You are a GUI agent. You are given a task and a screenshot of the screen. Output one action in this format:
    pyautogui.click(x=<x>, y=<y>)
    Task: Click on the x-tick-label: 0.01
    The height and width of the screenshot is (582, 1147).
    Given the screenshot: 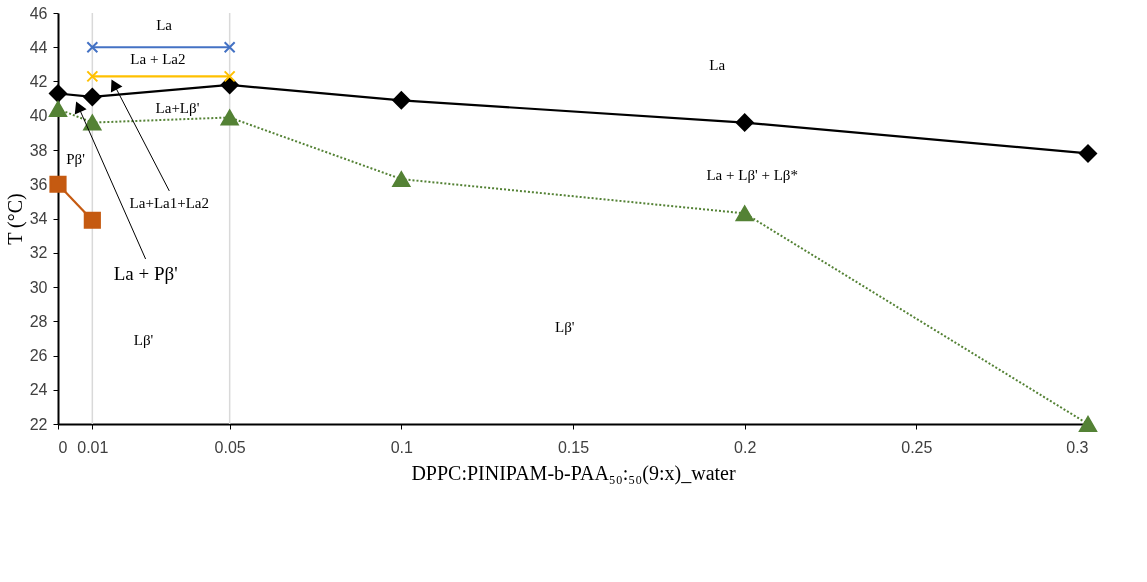 What is the action you would take?
    pyautogui.click(x=93, y=447)
    